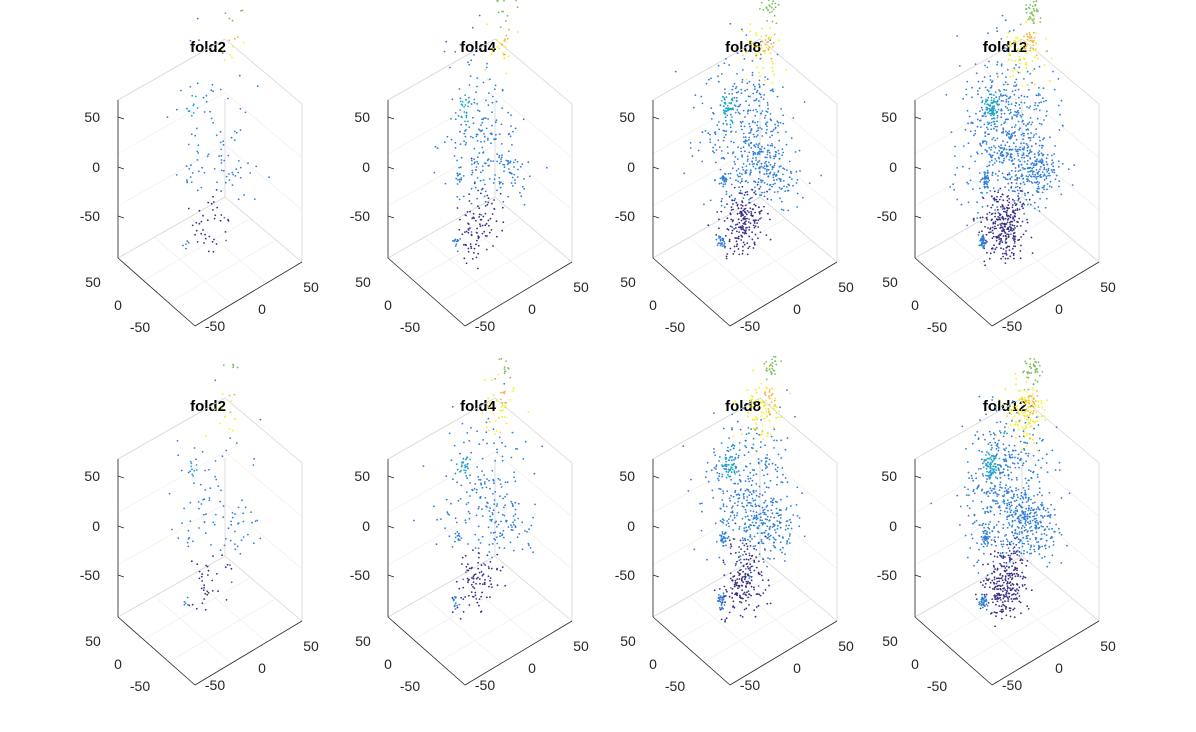 This screenshot has height=732, width=1196. What do you see at coordinates (953, 292) in the screenshot?
I see `x-axis-line` at bounding box center [953, 292].